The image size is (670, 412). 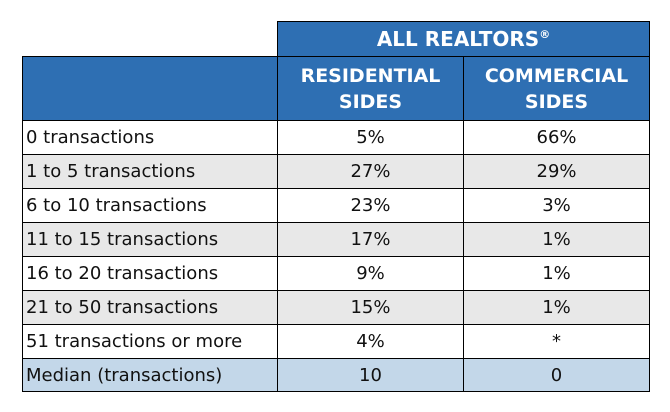 I want to click on median-row: Median (transactions) 10 0, so click(x=336, y=375).